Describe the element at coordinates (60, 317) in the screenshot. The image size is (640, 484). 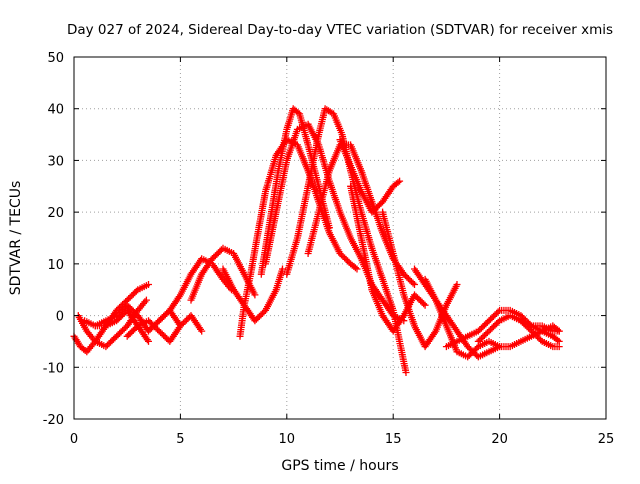
I see `y-tick-label: 0` at that location.